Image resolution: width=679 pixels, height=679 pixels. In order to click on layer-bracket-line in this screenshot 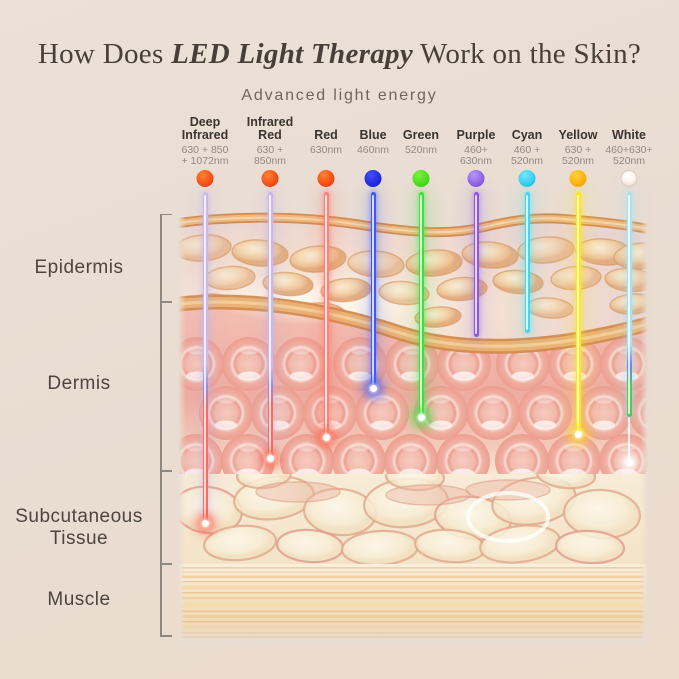, I will do `click(161, 425)`.